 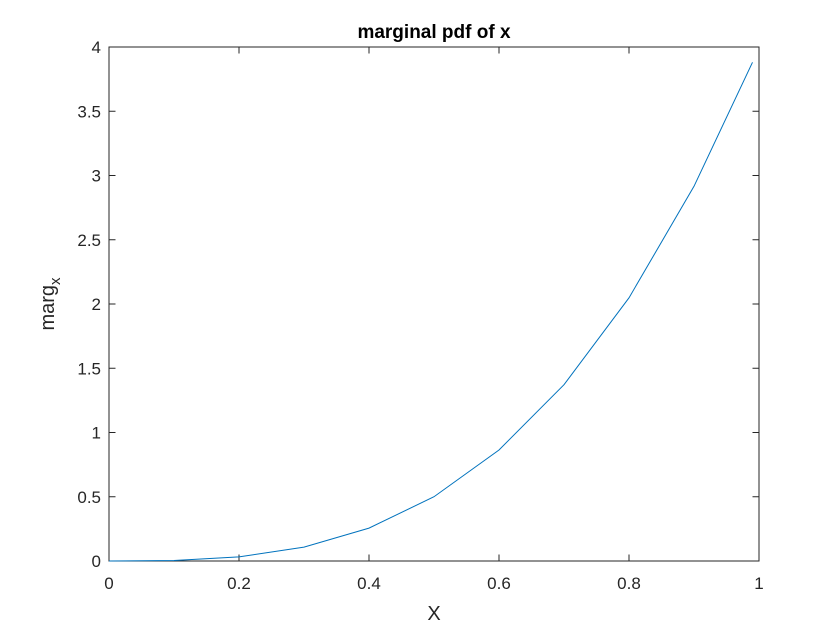 What do you see at coordinates (239, 583) in the screenshot?
I see `x-tick-label: 0.2` at bounding box center [239, 583].